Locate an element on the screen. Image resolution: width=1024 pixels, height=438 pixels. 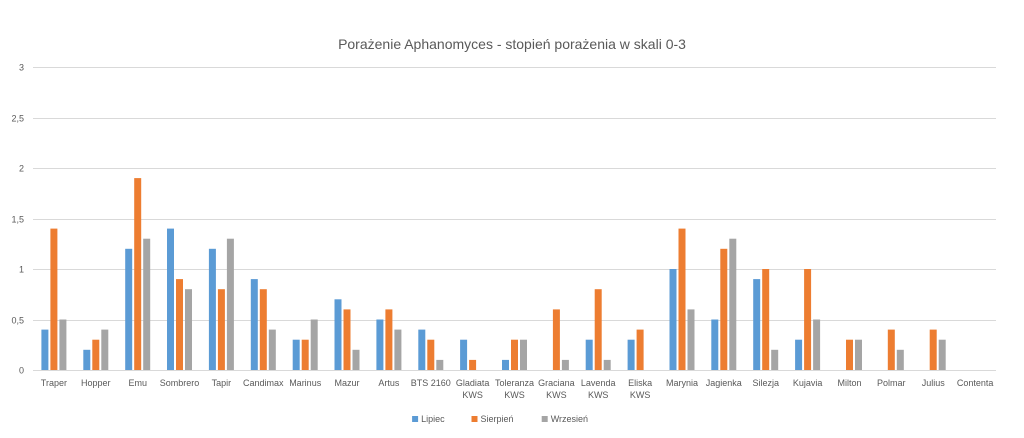
x-category-label: Milton is located at coordinates (849, 383).